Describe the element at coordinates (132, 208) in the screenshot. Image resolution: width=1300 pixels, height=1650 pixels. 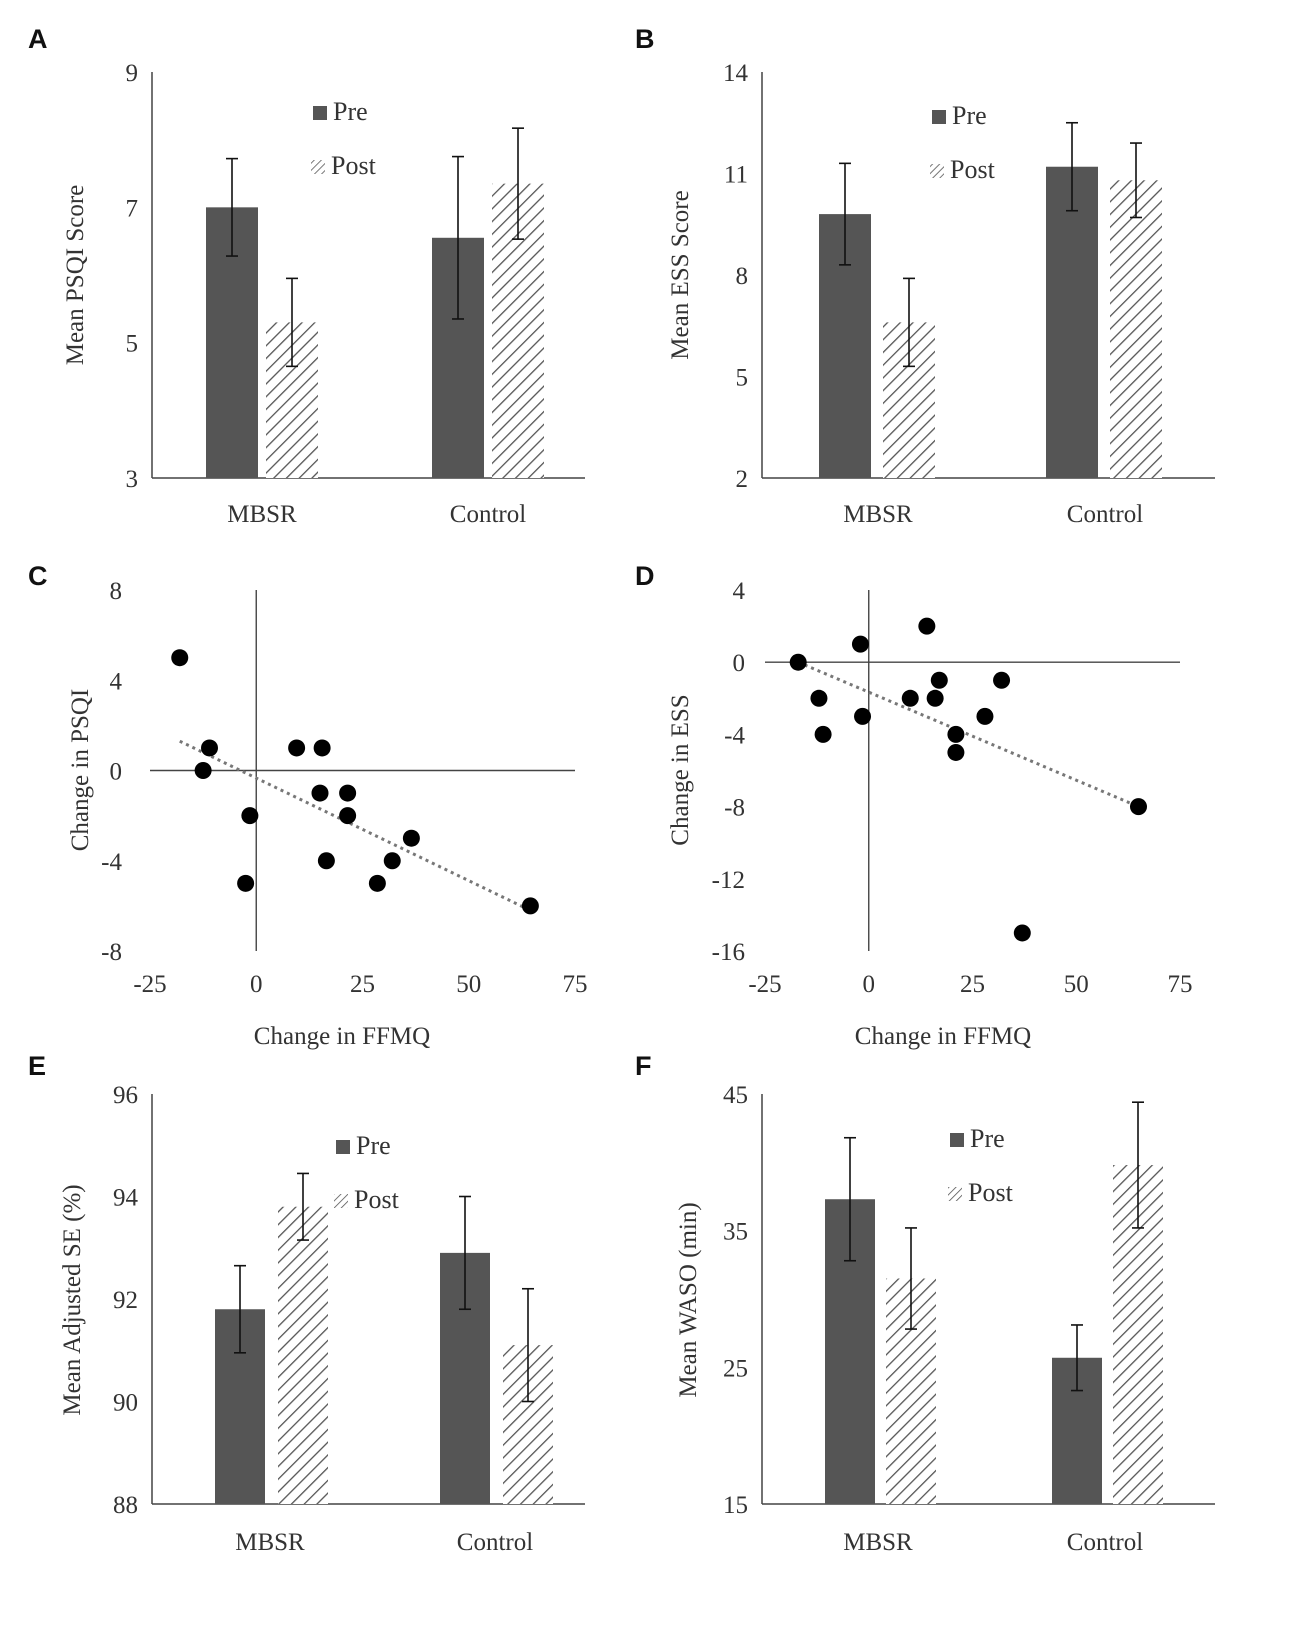
I see `y-tick-label: 7` at that location.